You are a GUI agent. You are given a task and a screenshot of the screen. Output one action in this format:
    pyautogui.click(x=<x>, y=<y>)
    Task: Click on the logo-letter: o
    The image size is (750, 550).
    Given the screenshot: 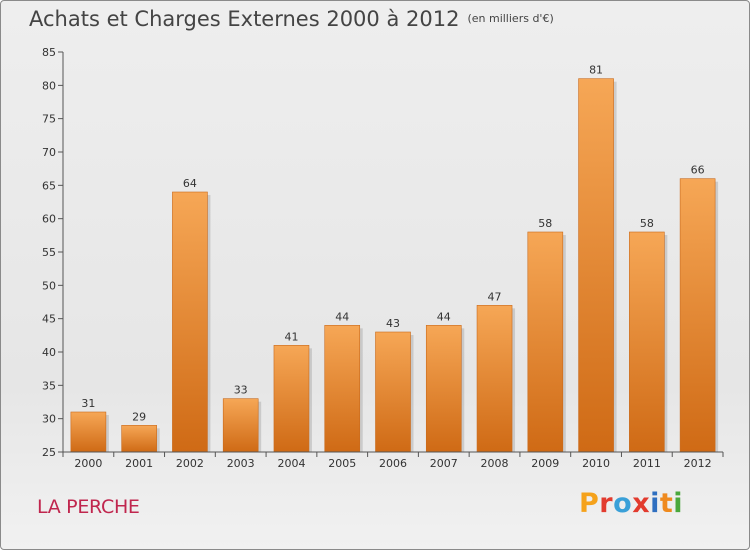 What is the action you would take?
    pyautogui.click(x=623, y=503)
    